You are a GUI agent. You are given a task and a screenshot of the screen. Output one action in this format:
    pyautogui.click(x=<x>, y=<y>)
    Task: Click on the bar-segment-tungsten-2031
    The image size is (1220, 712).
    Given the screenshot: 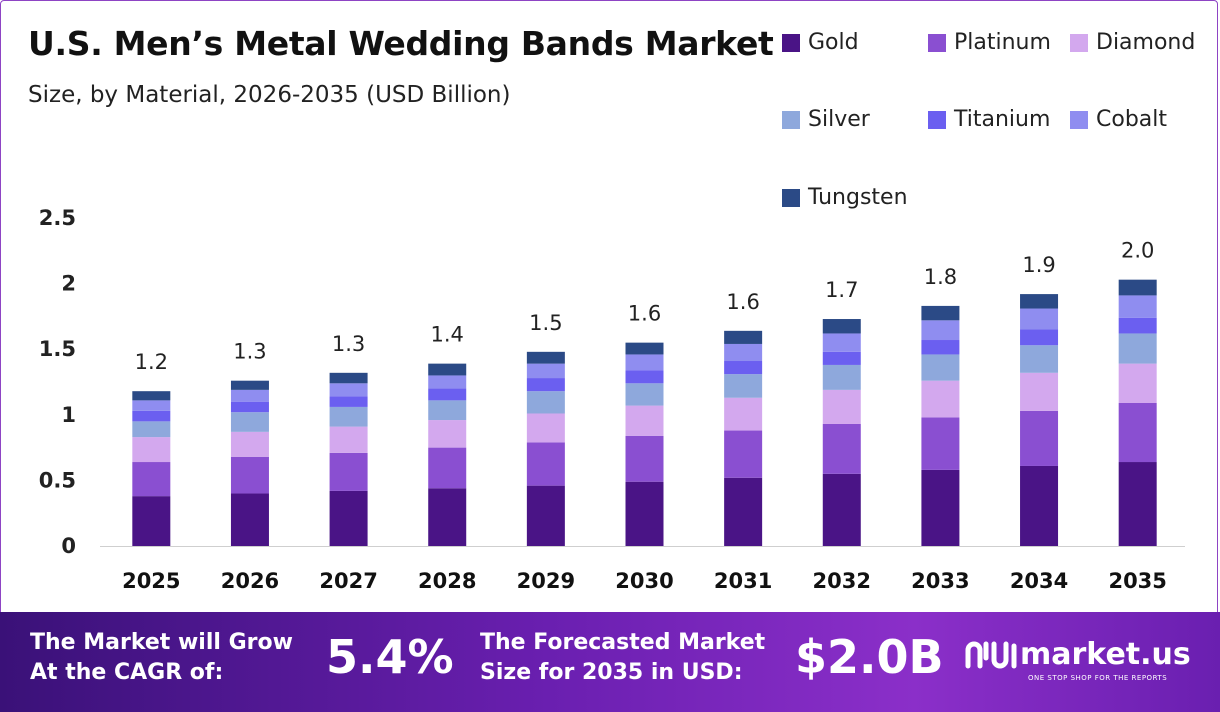 What is the action you would take?
    pyautogui.click(x=743, y=337)
    